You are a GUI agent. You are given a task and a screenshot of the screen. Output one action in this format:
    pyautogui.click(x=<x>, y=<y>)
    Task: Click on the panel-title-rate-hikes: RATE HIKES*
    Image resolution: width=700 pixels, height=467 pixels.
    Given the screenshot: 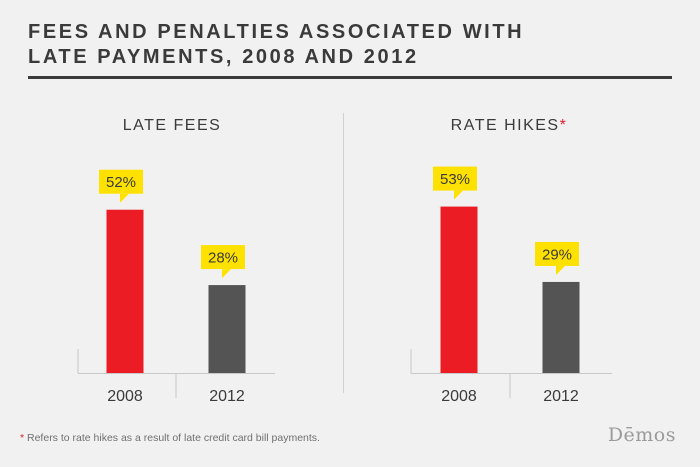 What is the action you would take?
    pyautogui.click(x=509, y=126)
    